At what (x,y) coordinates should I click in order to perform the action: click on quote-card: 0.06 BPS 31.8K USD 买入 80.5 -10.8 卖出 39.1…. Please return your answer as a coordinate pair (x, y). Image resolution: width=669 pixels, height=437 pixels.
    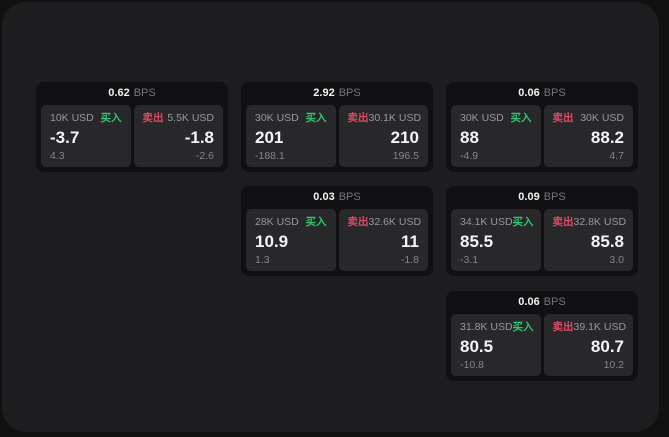
    Looking at the image, I should click on (542, 336).